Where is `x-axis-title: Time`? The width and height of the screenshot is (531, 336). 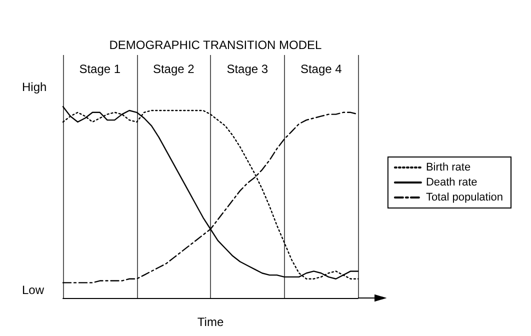
x-axis-title: Time is located at coordinates (210, 322).